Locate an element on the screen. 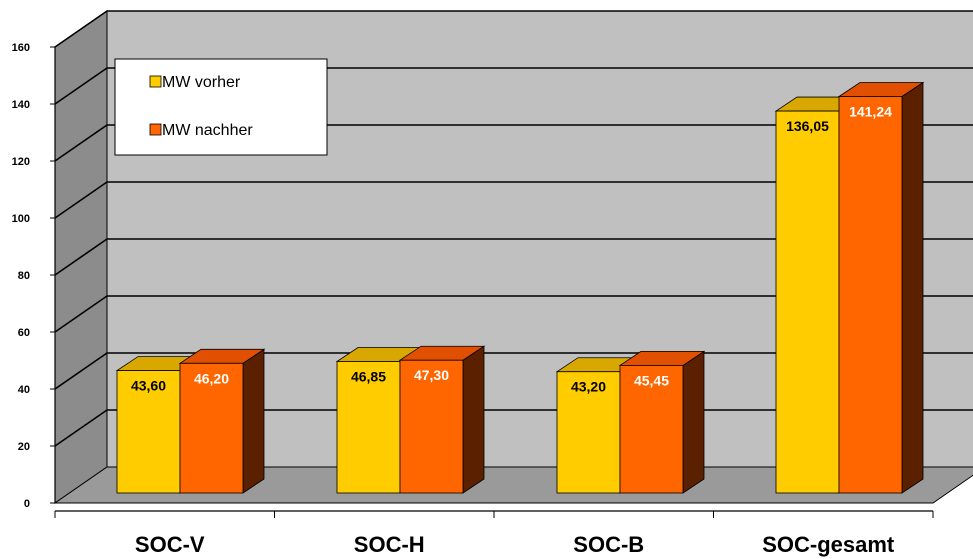 The width and height of the screenshot is (973, 559). y-tick-label: 80 is located at coordinates (24, 276).